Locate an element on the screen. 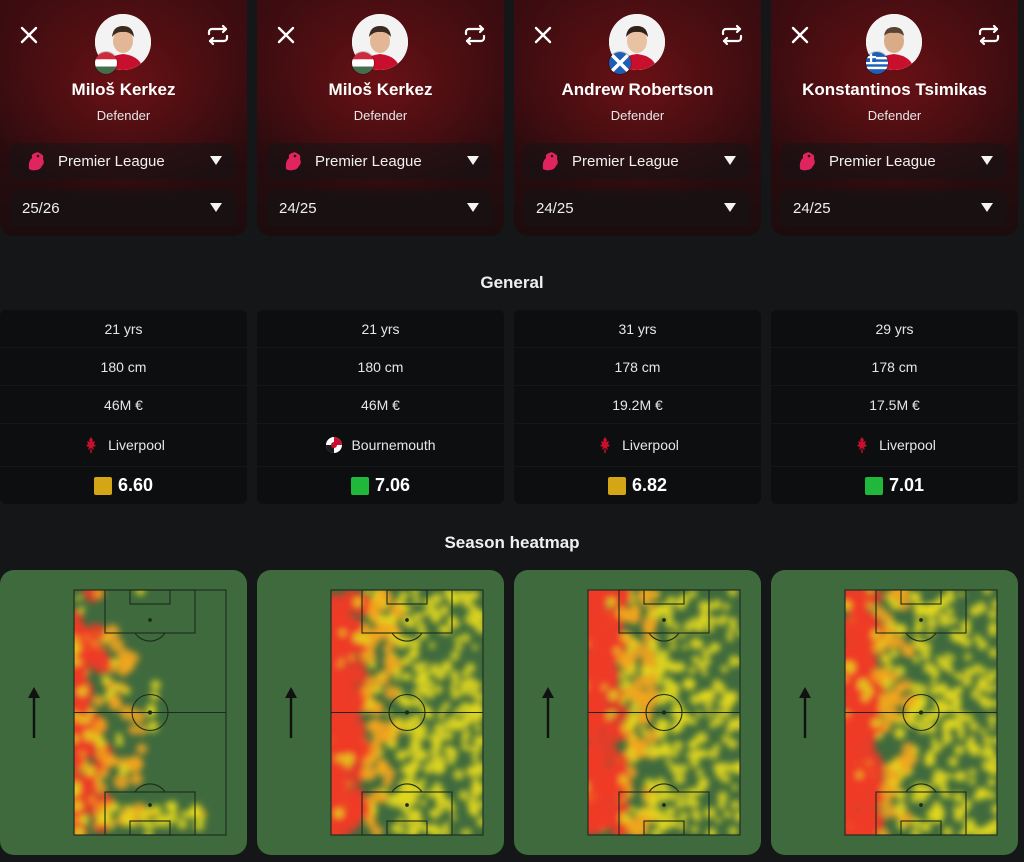 This screenshot has width=1024, height=862. rating-value: 7.06 is located at coordinates (392, 485).